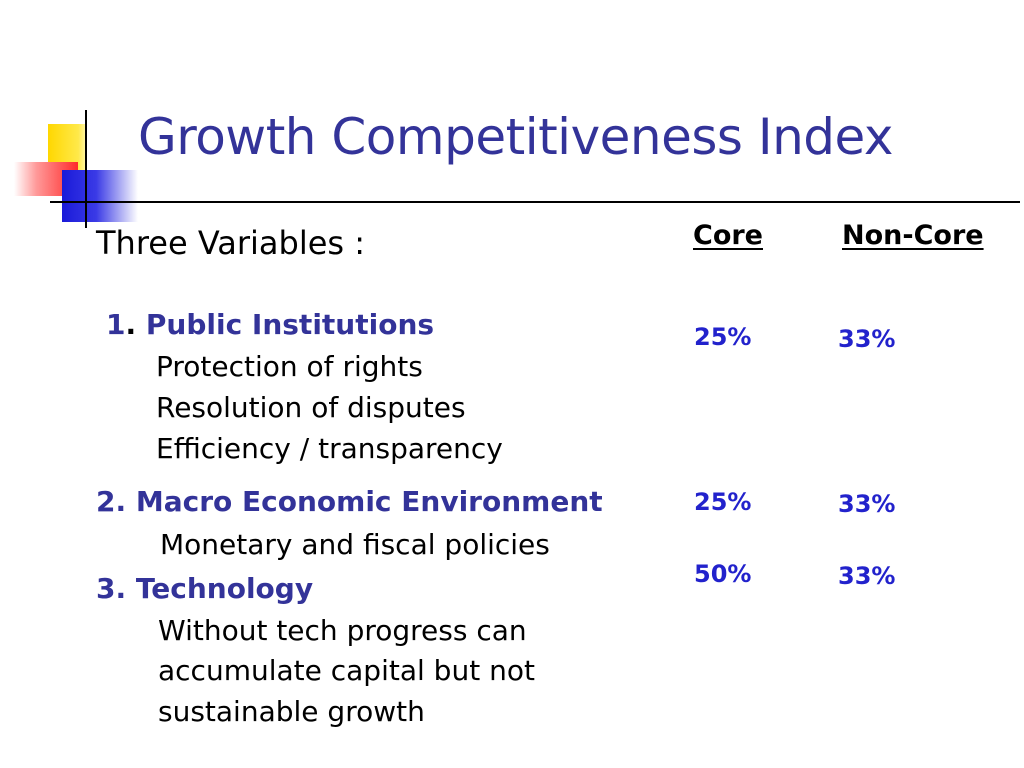 The image size is (1024, 768). Describe the element at coordinates (723, 502) in the screenshot. I see `core-percent-macro-economic: 25%` at that location.